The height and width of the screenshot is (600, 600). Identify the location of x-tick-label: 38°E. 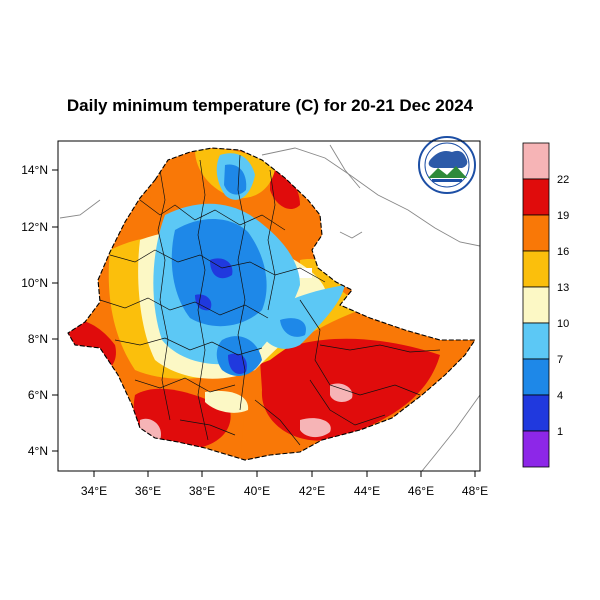
(202, 491).